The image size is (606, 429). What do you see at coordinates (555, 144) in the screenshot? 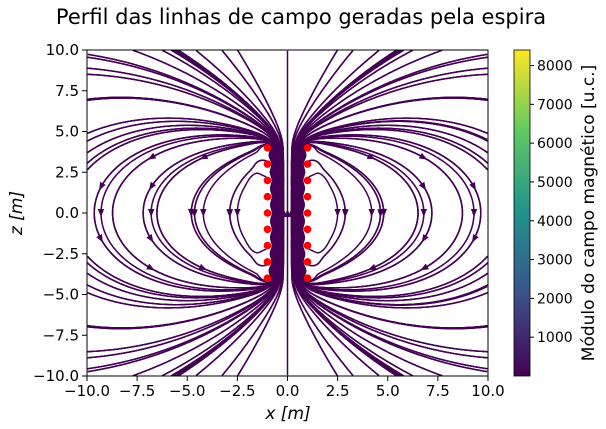
I see `colorbar-tick-label: 6000` at bounding box center [555, 144].